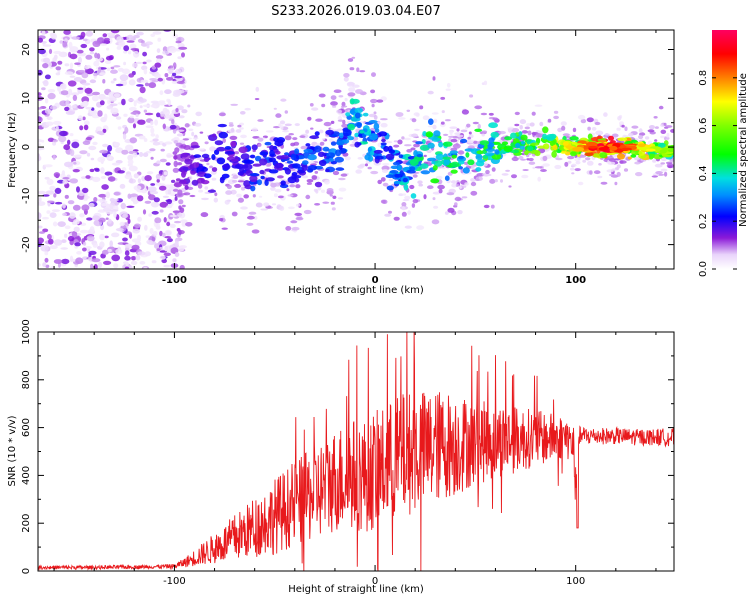 The width and height of the screenshot is (750, 600). What do you see at coordinates (375, 280) in the screenshot?
I see `x-tick-label: 0` at bounding box center [375, 280].